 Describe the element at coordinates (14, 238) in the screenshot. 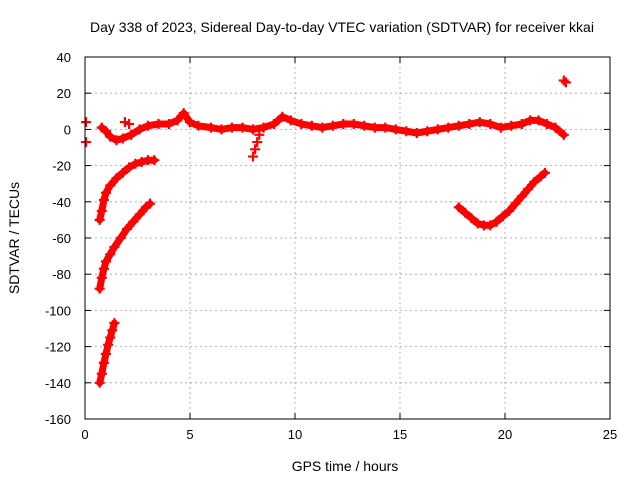

I see `y-axis-label: SDTVAR / TECUs` at that location.